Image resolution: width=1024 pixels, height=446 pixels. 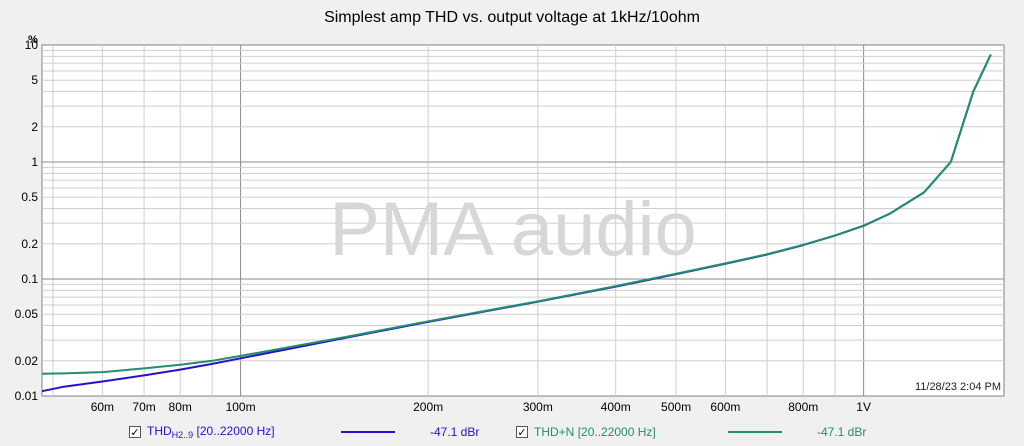 I want to click on x-tick-label: 400m, so click(x=616, y=407).